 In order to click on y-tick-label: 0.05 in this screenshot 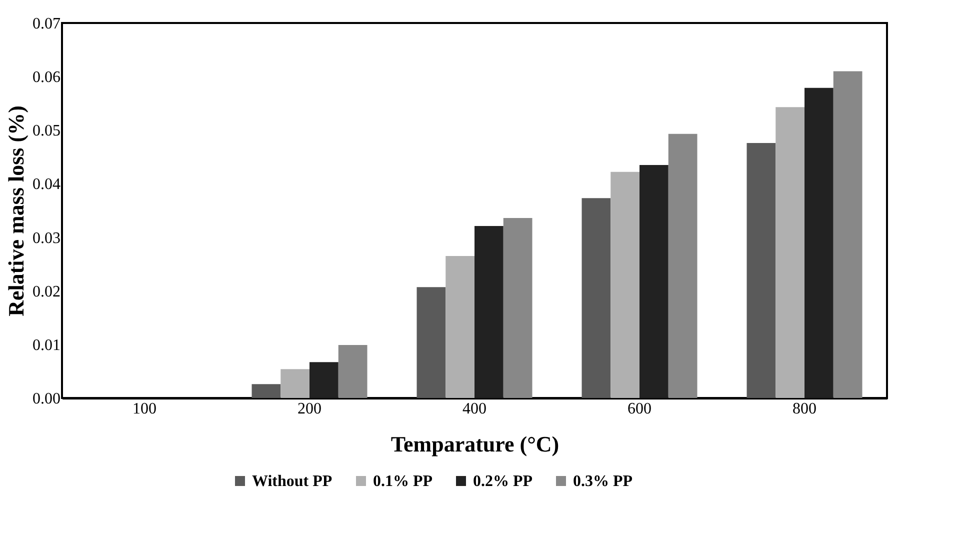, I will do `click(46, 131)`.